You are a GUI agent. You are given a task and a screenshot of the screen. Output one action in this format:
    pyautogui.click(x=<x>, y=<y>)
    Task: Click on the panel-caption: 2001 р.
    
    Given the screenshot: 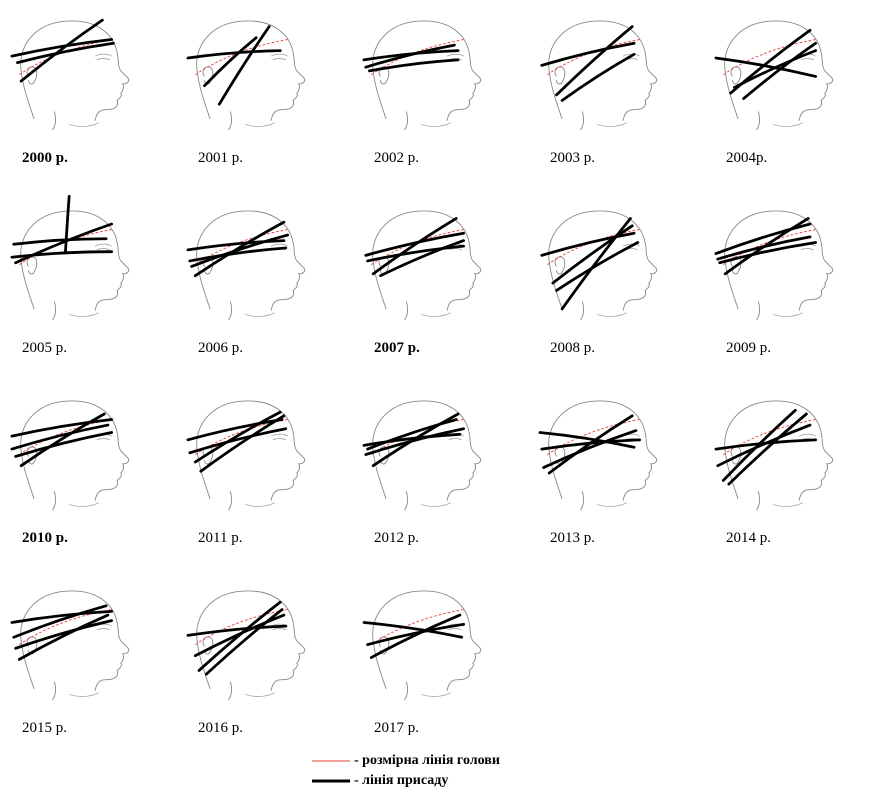 What is the action you would take?
    pyautogui.click(x=220, y=158)
    